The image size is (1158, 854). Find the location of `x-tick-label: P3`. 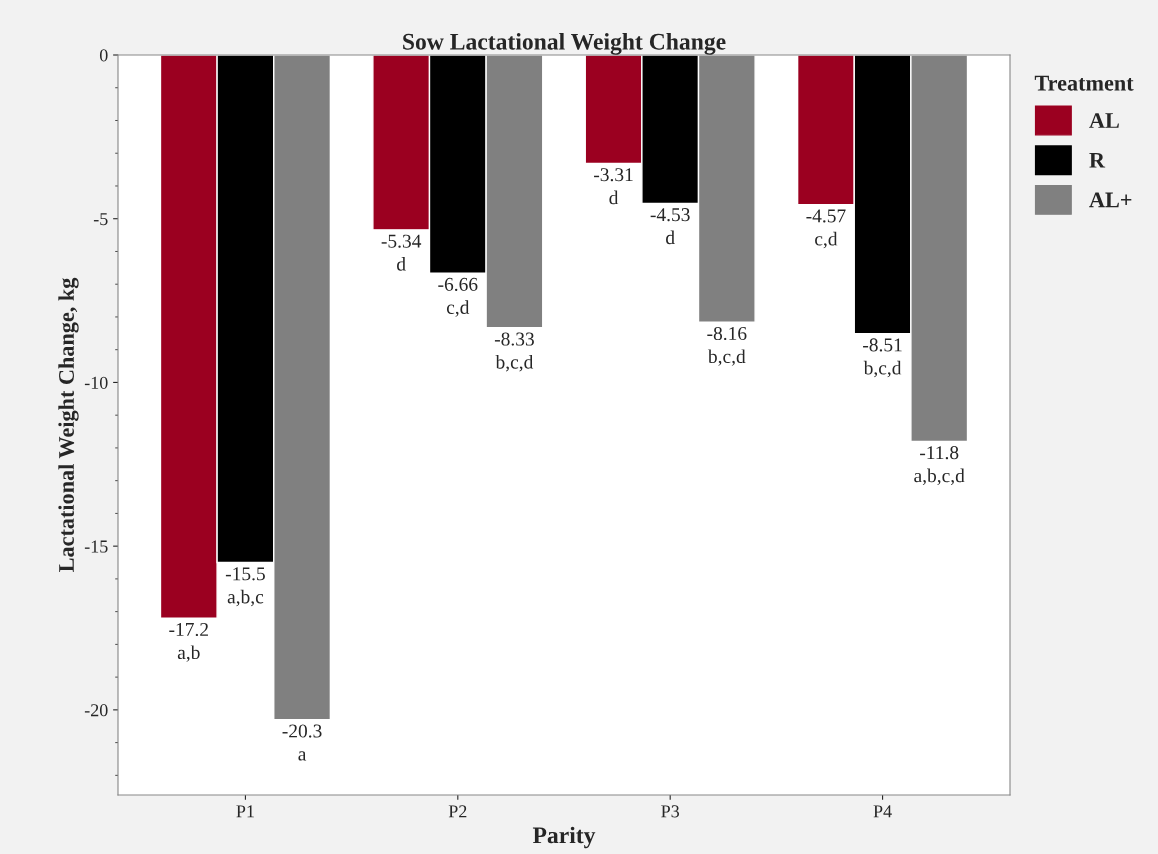

x-tick-label: P3 is located at coordinates (670, 811).